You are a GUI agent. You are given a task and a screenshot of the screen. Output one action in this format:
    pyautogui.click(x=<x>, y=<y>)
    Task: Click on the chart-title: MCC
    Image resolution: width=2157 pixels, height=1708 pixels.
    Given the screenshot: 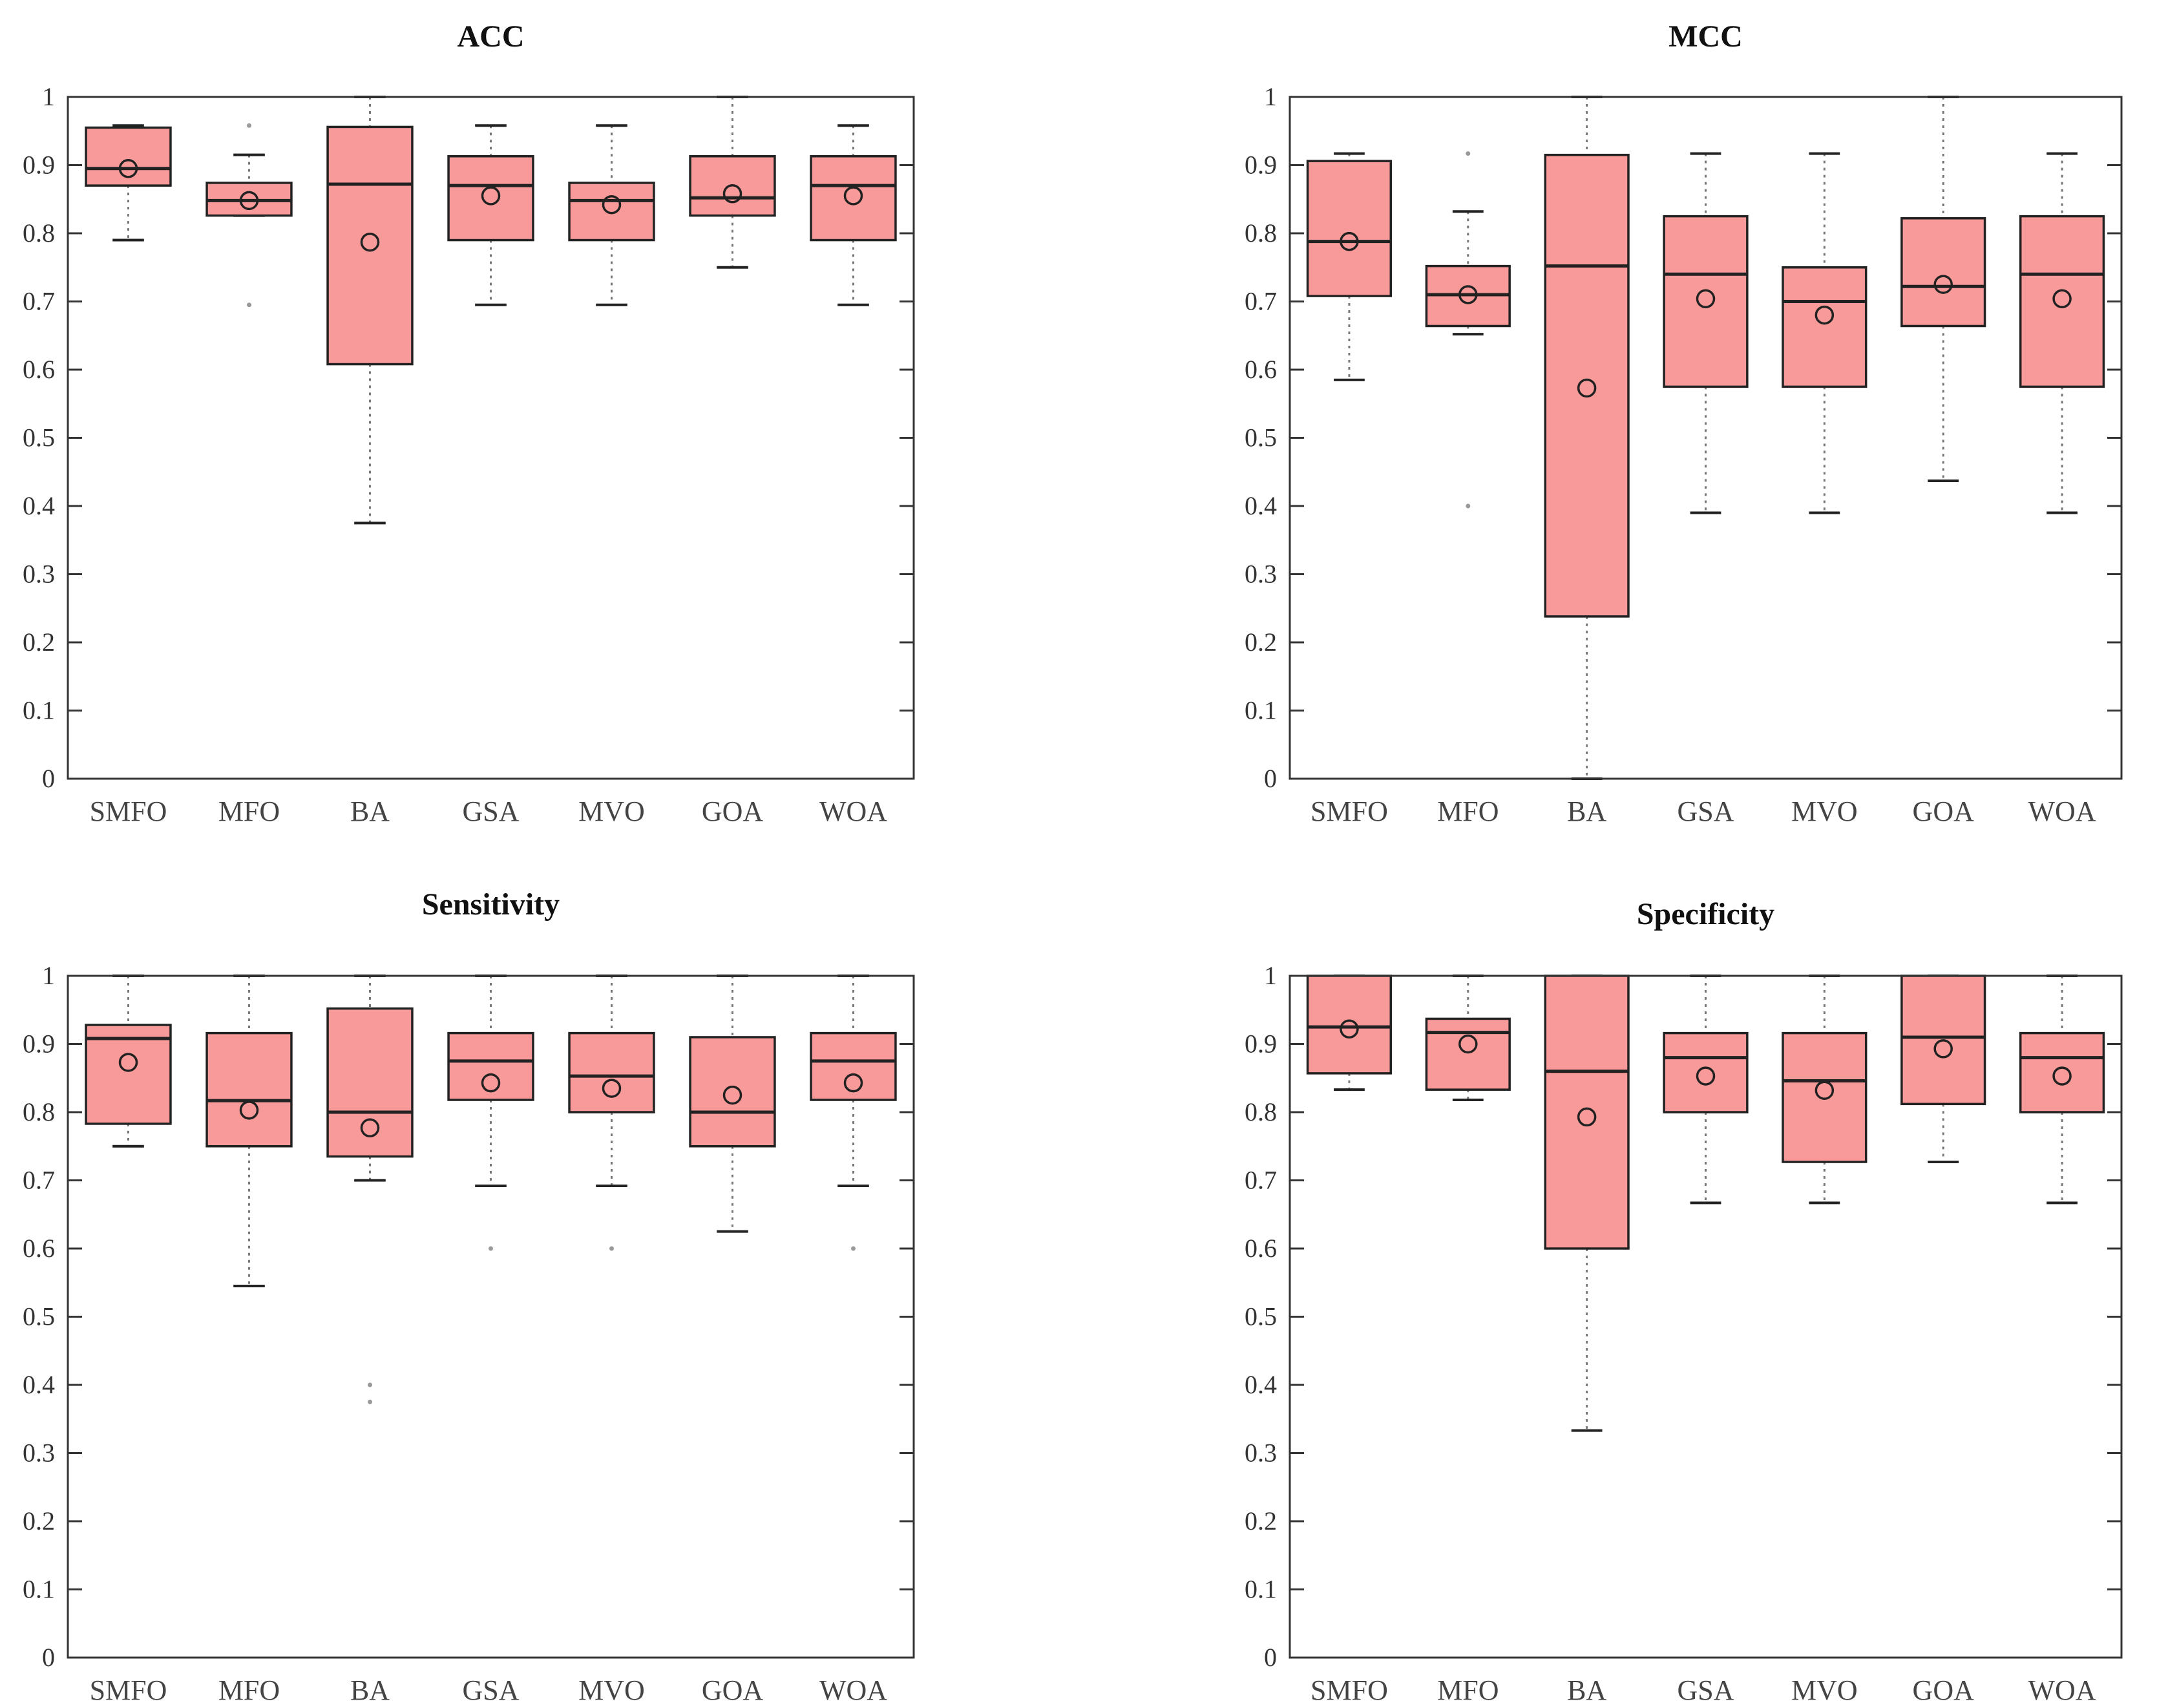 What is the action you would take?
    pyautogui.click(x=1706, y=37)
    